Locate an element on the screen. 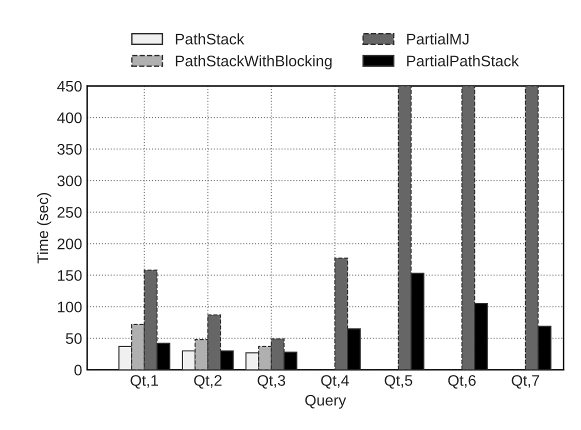  x-tick-label: Qt,1 is located at coordinates (144, 382).